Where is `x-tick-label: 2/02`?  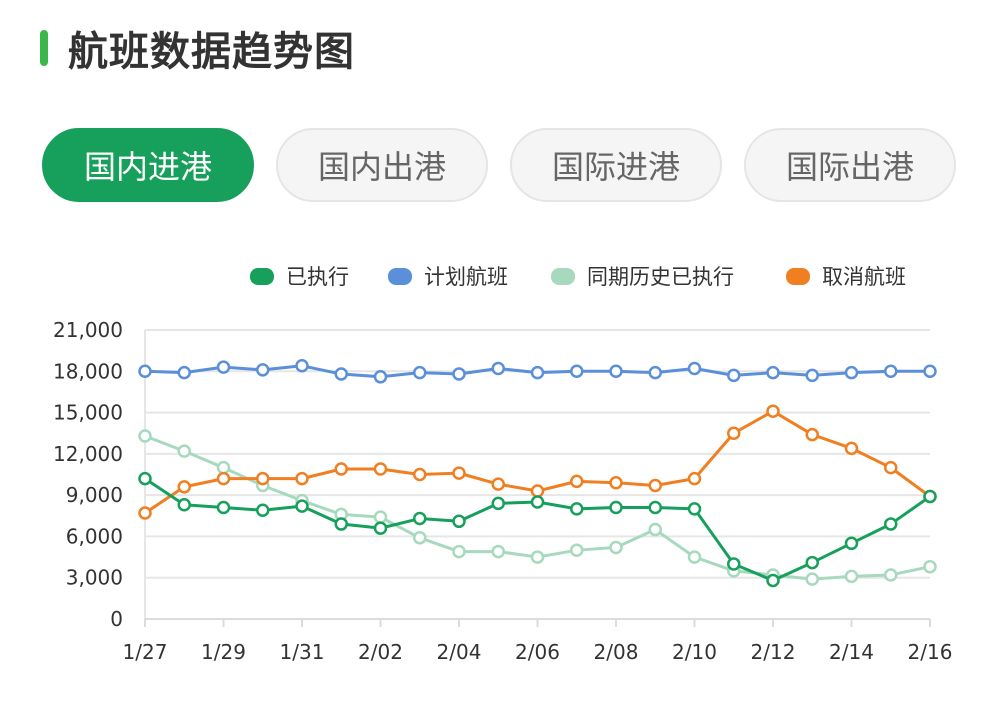
x-tick-label: 2/02 is located at coordinates (380, 652).